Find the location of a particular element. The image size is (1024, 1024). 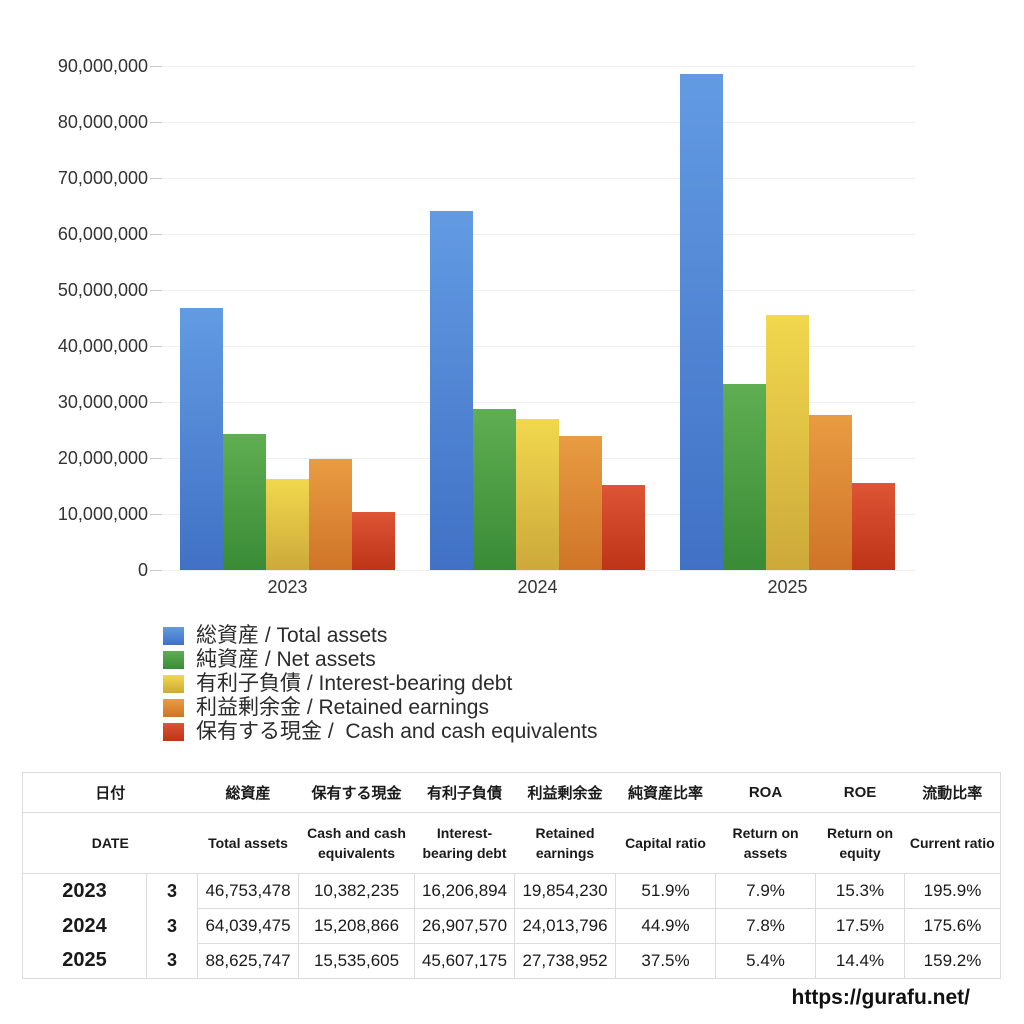

legend-swatch-interest-bearing-debt is located at coordinates (173, 684).